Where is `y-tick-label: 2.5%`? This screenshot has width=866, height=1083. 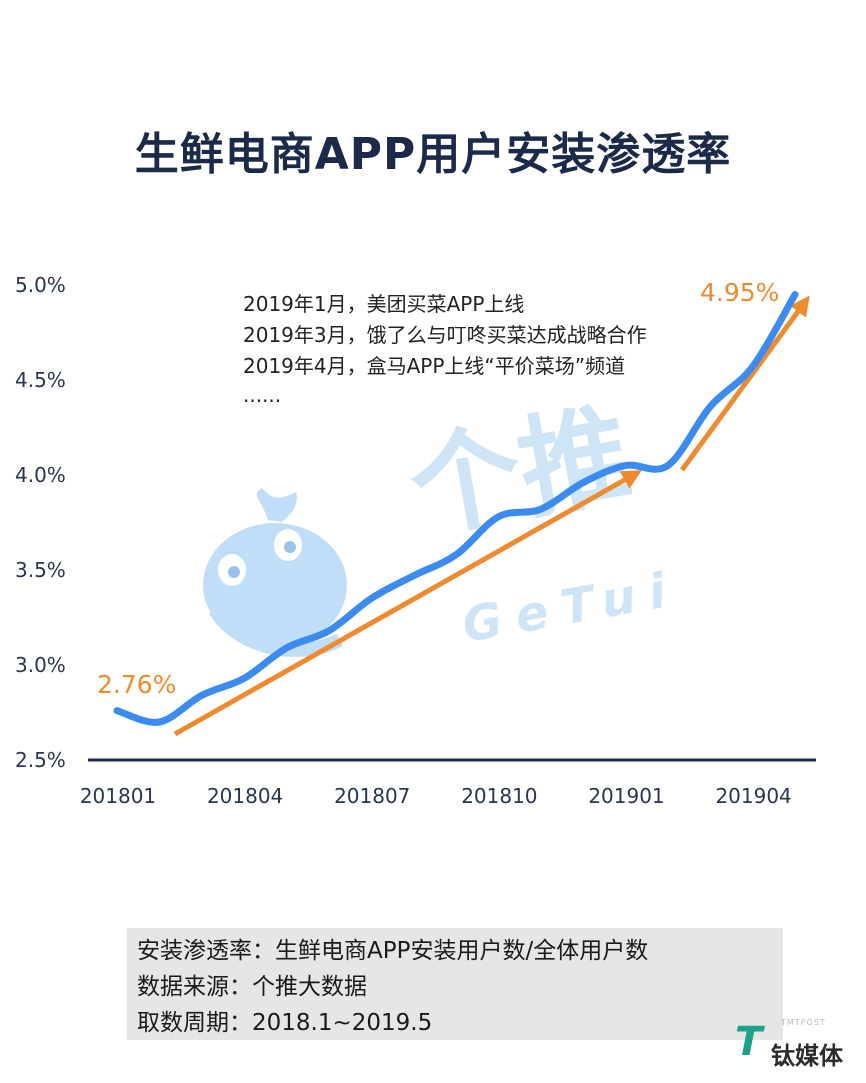
y-tick-label: 2.5% is located at coordinates (40, 760).